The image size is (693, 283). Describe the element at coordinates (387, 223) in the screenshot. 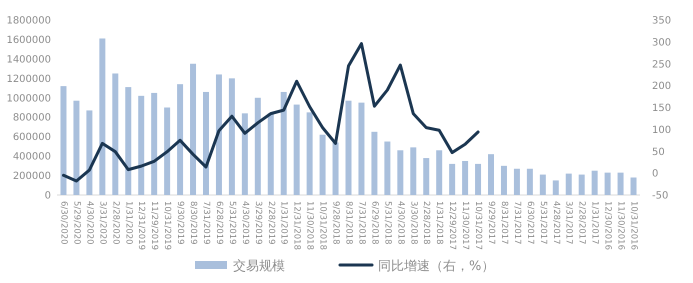

I see `x-tick-label: 5/31/2018` at that location.